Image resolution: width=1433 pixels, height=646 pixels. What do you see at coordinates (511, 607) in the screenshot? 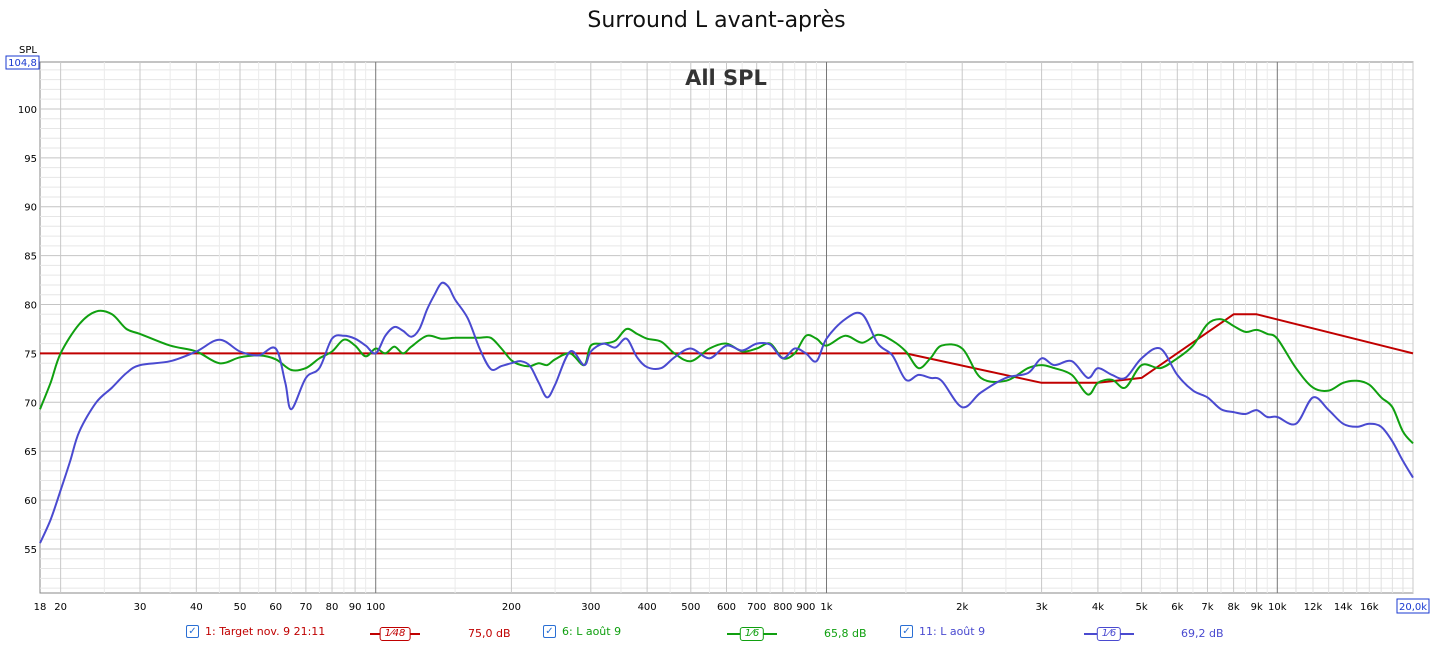
I see `x-tick-label: 200` at bounding box center [511, 607].